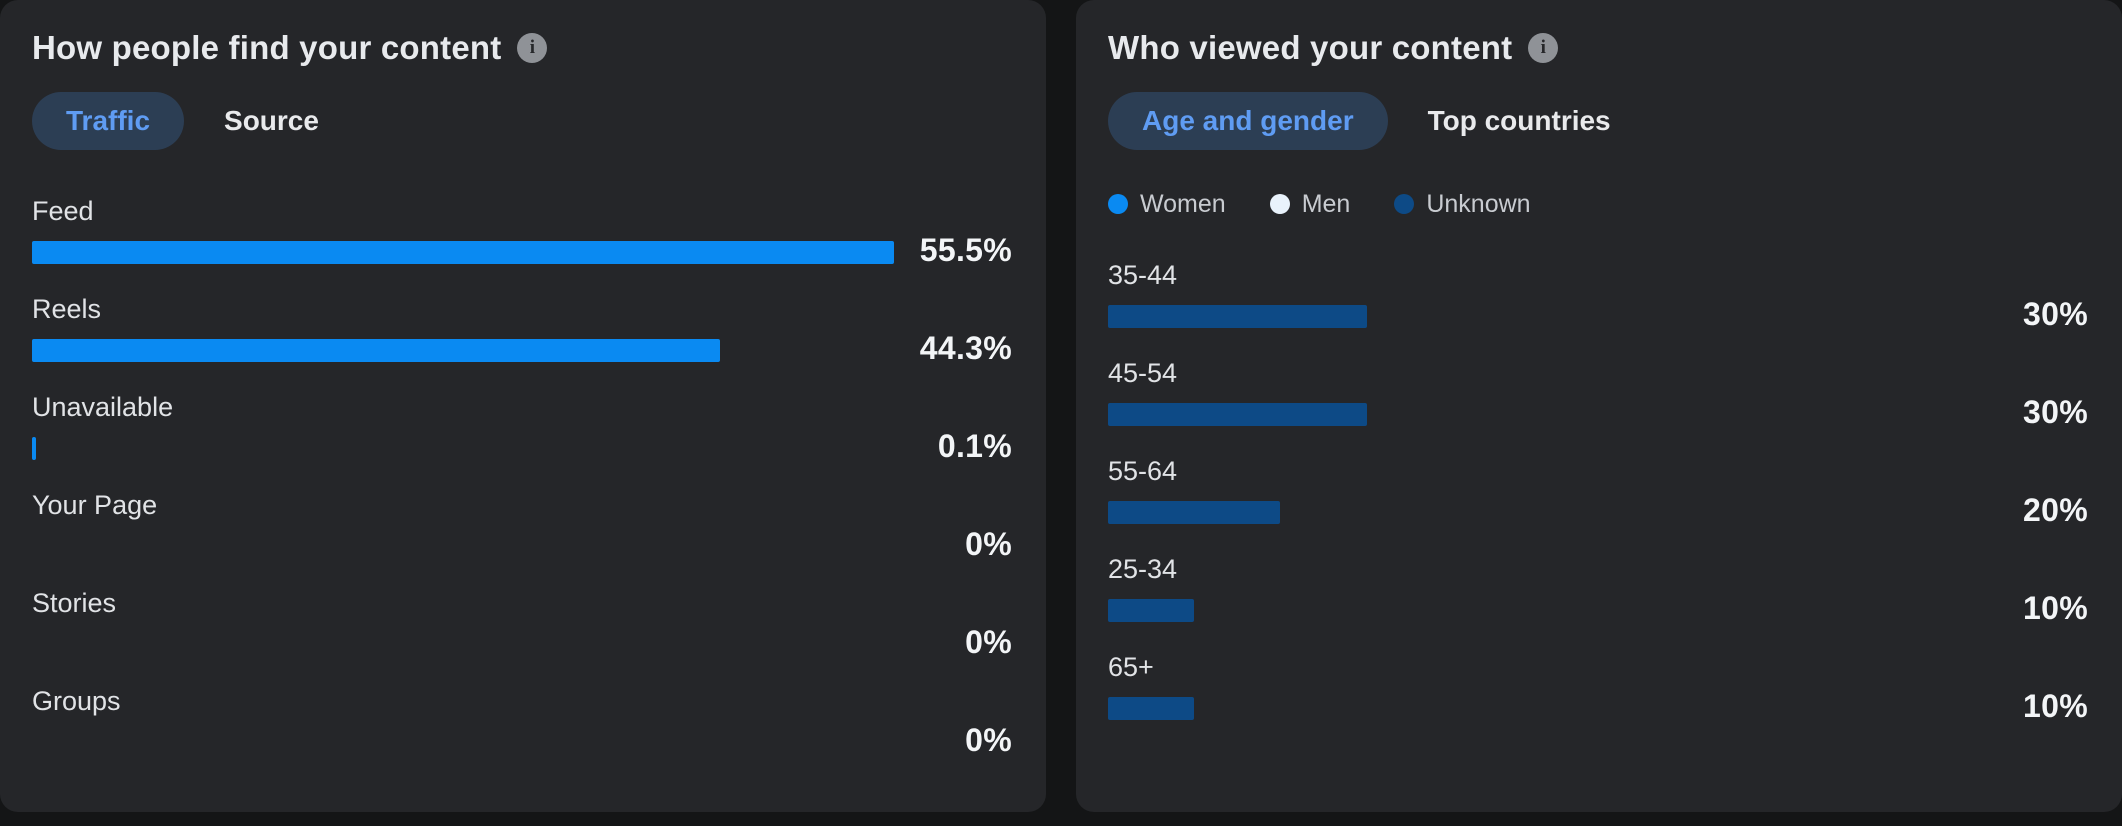 Image resolution: width=2122 pixels, height=826 pixels. What do you see at coordinates (1131, 667) in the screenshot?
I see `bar-category-label: 65+` at bounding box center [1131, 667].